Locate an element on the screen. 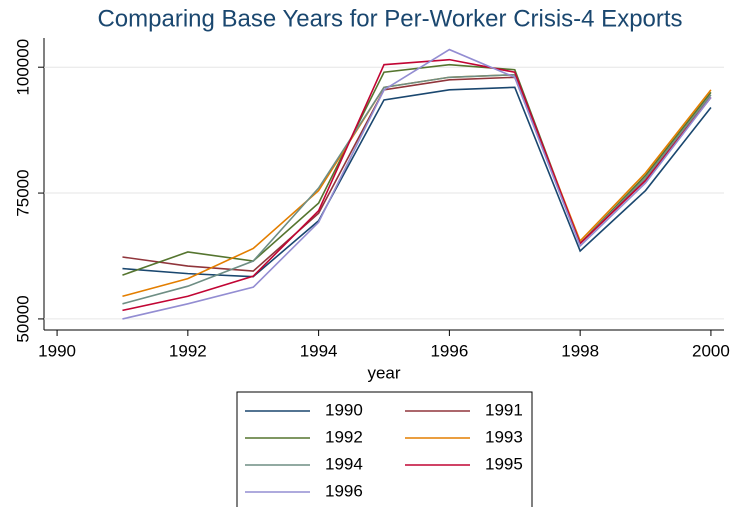 Image resolution: width=737 pixels, height=507 pixels. x-tick-label: 1994 is located at coordinates (319, 350).